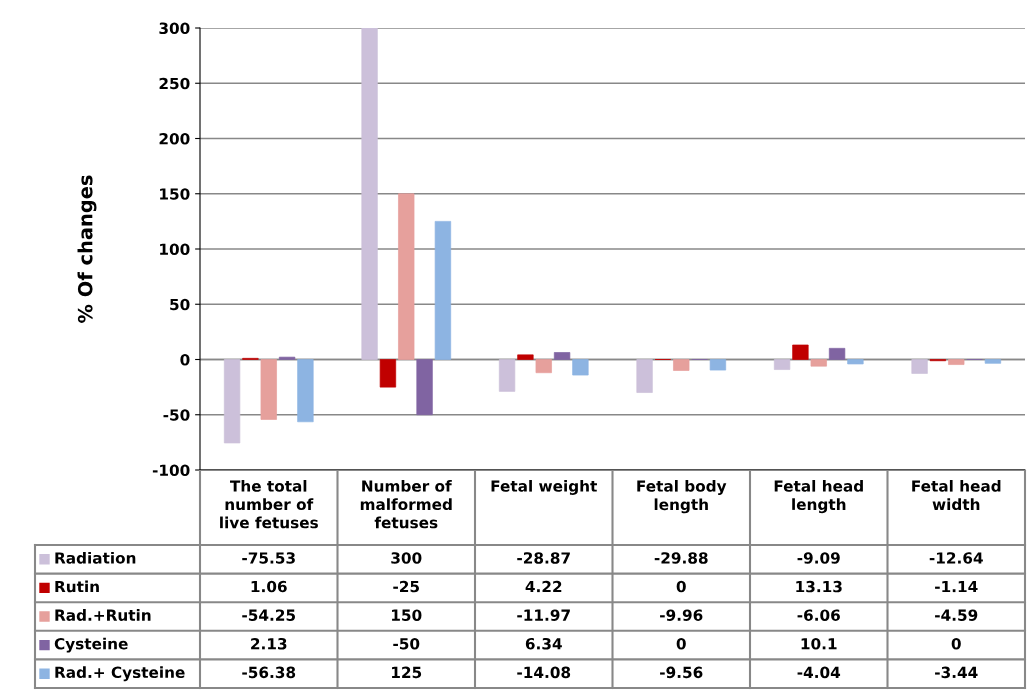 This screenshot has width=1029, height=690. I want to click on data-label: -4.59, so click(956, 615).